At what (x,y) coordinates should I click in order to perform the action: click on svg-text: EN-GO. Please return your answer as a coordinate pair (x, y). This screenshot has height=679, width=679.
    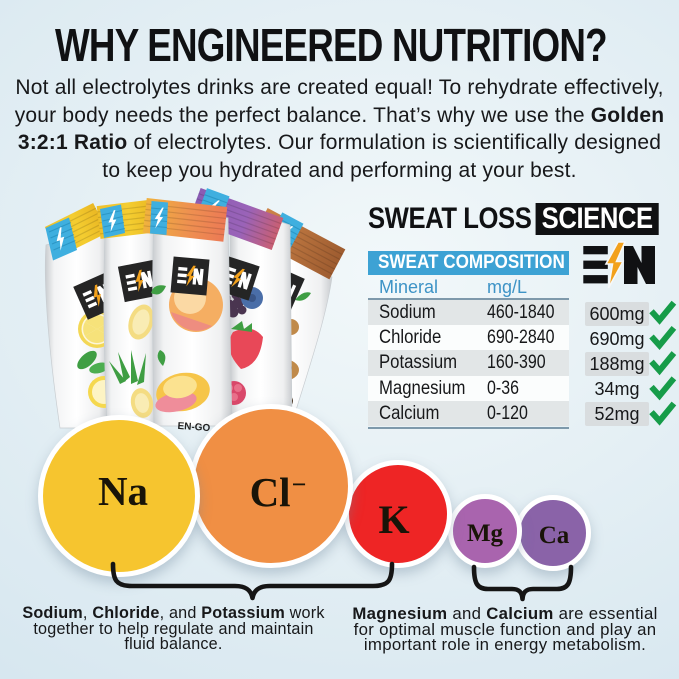
    Looking at the image, I should click on (194, 427).